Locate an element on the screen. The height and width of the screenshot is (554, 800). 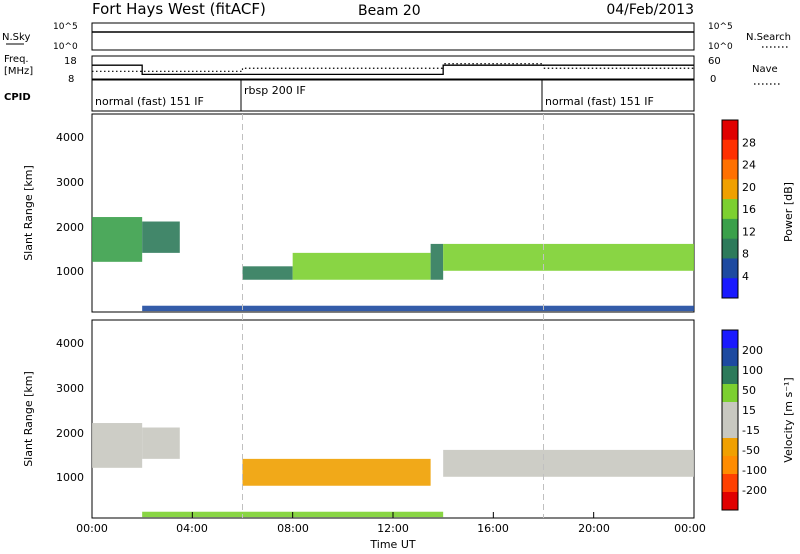
power-colorbar-tick-1: 24 is located at coordinates (749, 165).